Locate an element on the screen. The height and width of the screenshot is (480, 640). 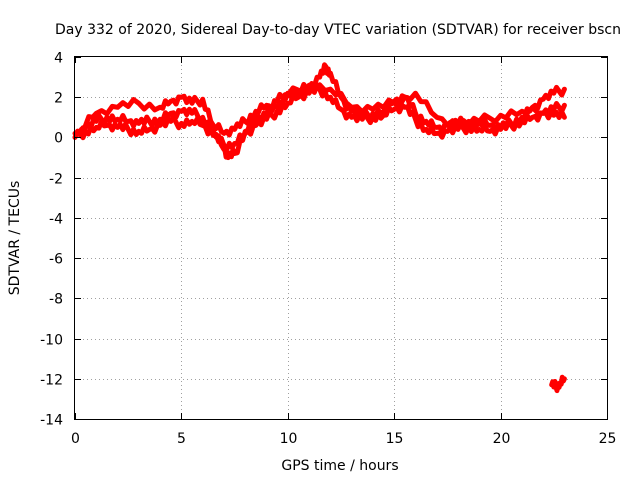
x-tick-label: 15 is located at coordinates (395, 439).